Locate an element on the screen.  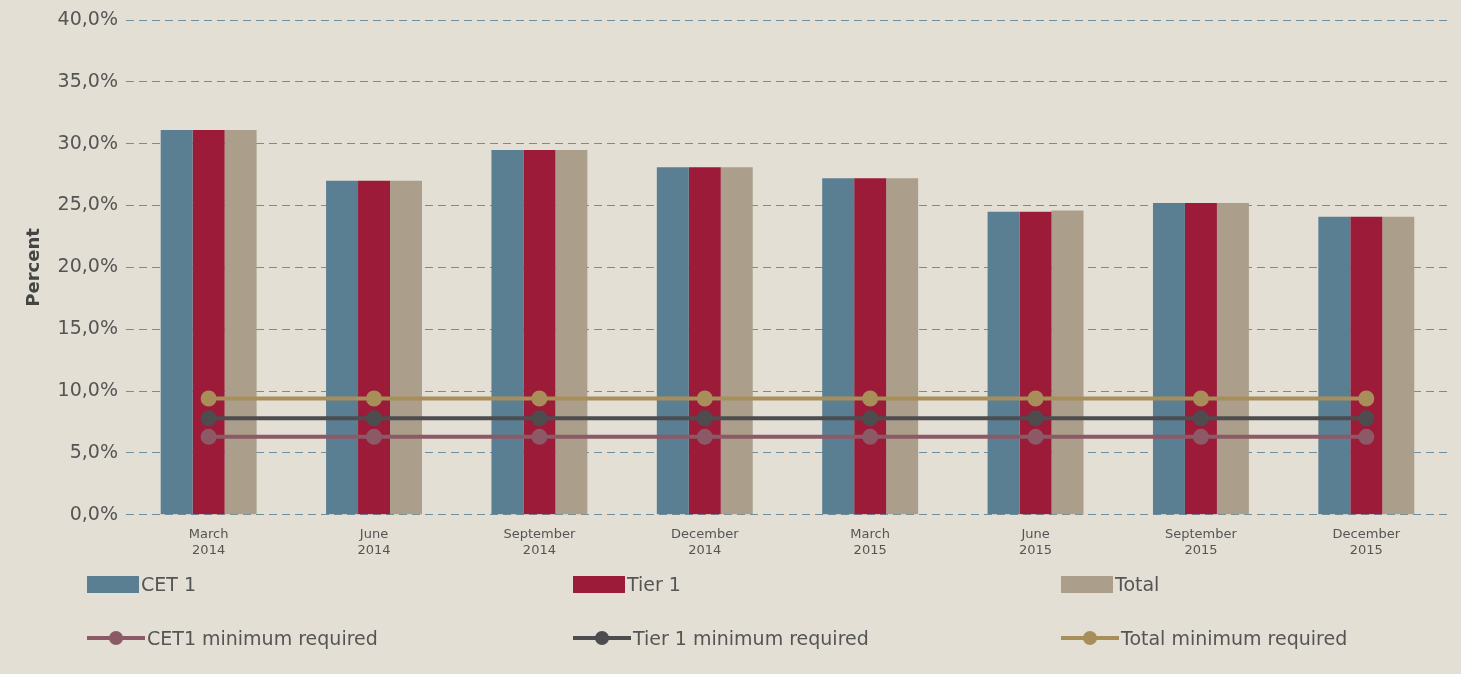
y-tick-label: 5,0% is located at coordinates (93, 450).